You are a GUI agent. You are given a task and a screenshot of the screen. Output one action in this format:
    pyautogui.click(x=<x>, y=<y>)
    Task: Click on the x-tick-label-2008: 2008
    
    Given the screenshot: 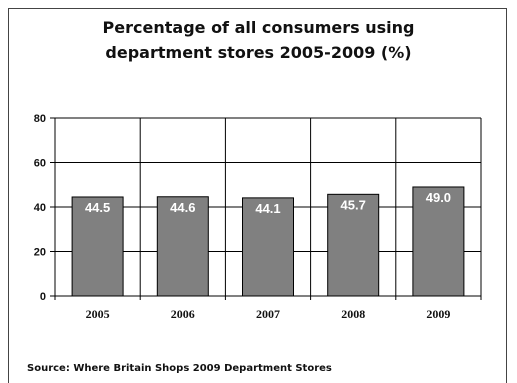 What is the action you would take?
    pyautogui.click(x=353, y=314)
    